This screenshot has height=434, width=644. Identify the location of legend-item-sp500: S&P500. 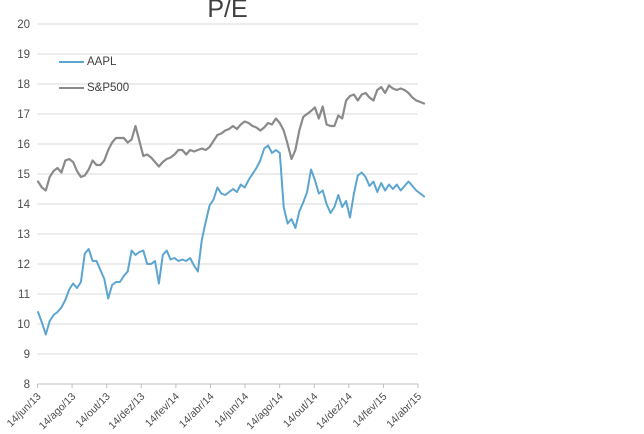
(94, 88).